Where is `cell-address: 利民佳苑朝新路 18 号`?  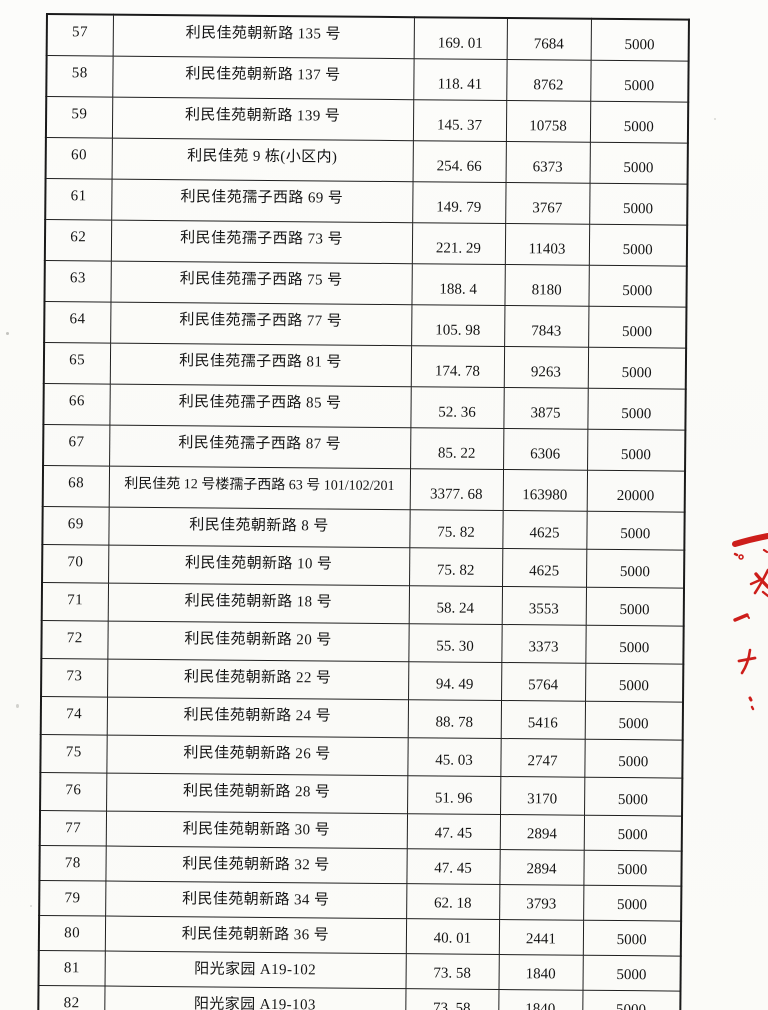 cell-address: 利民佳苑朝新路 18 号 is located at coordinates (258, 603).